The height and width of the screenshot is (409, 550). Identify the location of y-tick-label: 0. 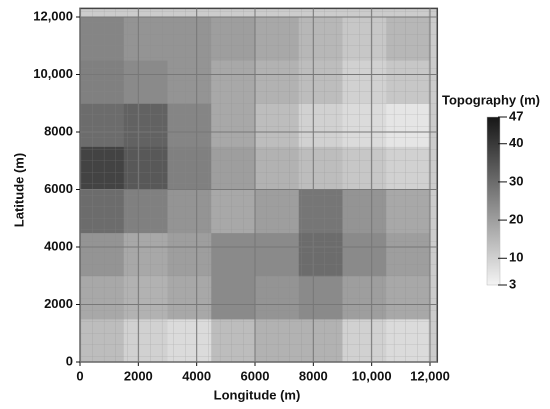
(69, 360).